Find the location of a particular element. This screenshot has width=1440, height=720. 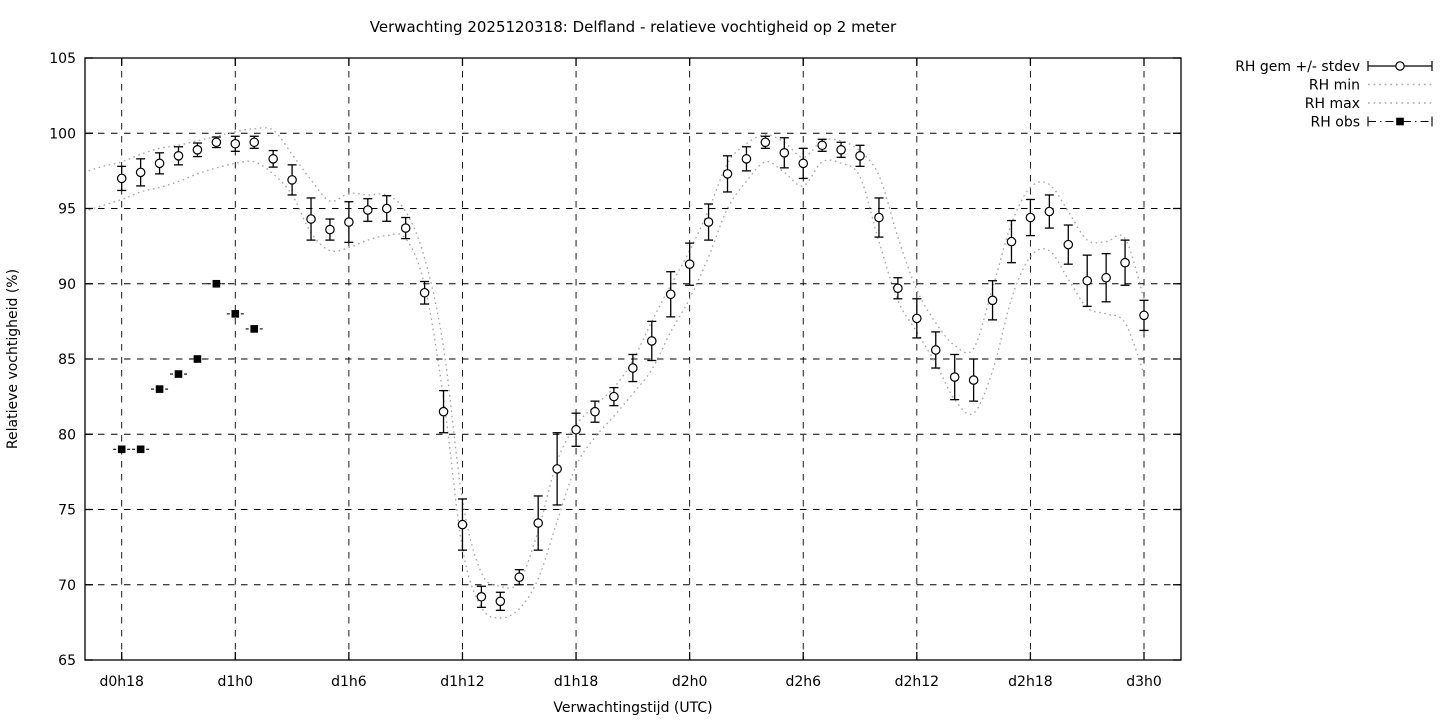

legend-item-rh-obs: RH obs is located at coordinates (1372, 123).